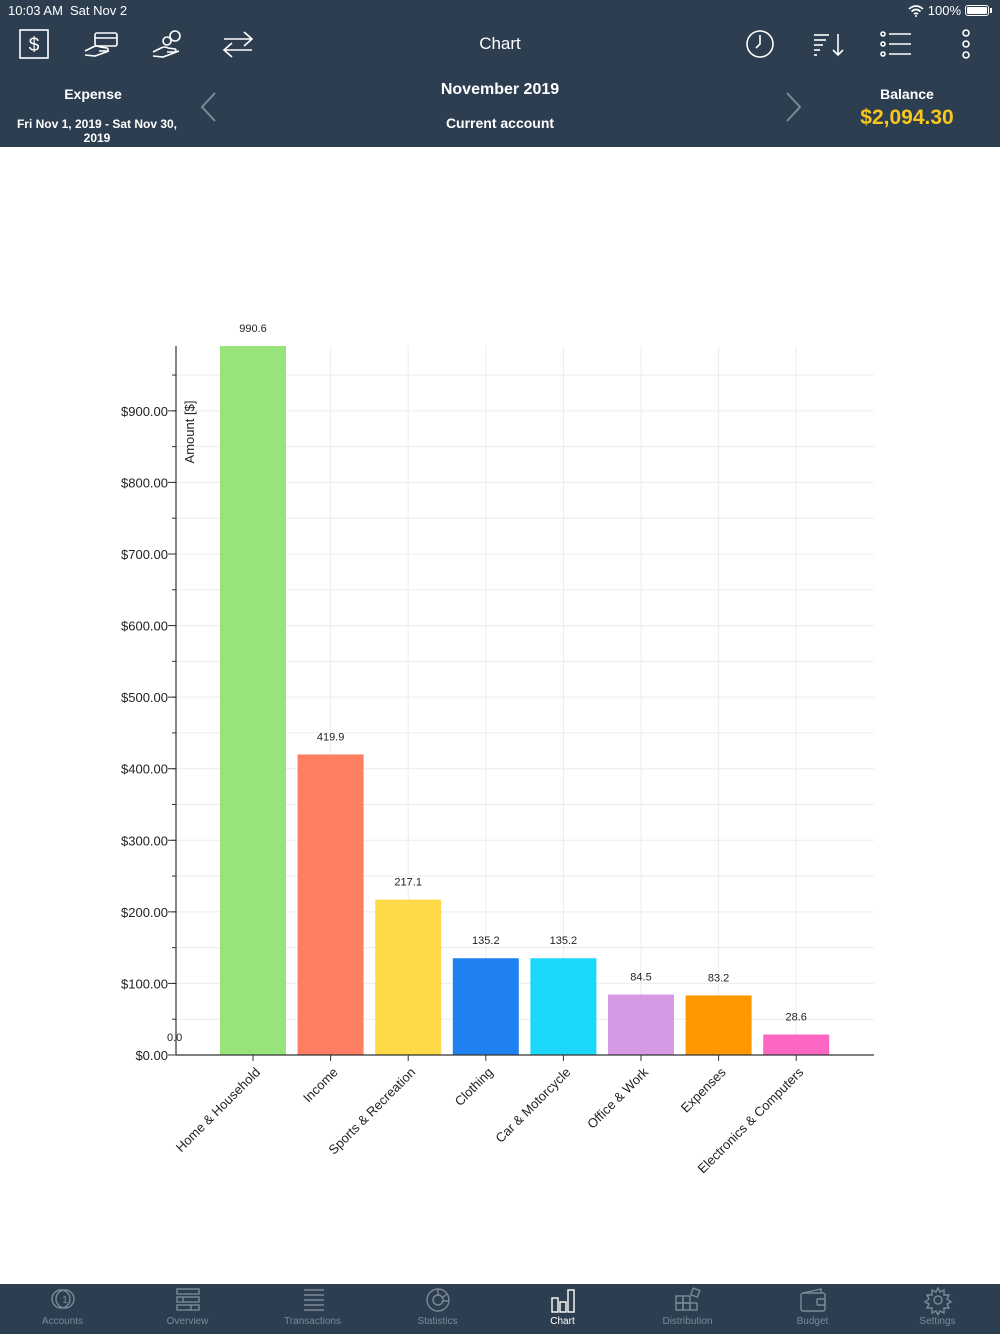 This screenshot has width=1000, height=1334. What do you see at coordinates (331, 737) in the screenshot?
I see `bar-value-label: 419.9` at bounding box center [331, 737].